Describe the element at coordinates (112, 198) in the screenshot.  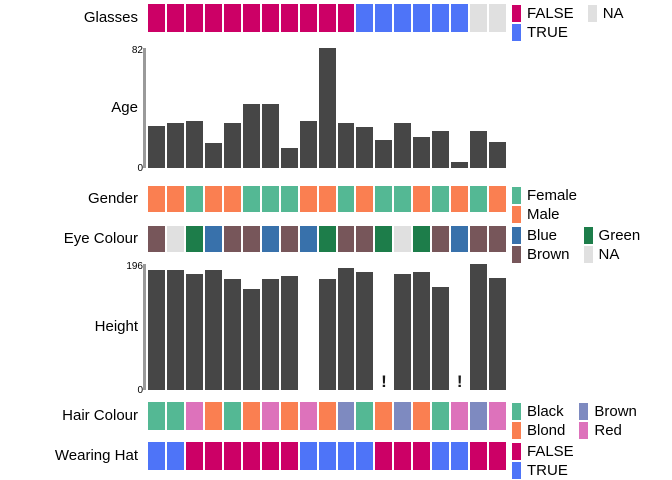
I see `gender-label: Gender` at that location.